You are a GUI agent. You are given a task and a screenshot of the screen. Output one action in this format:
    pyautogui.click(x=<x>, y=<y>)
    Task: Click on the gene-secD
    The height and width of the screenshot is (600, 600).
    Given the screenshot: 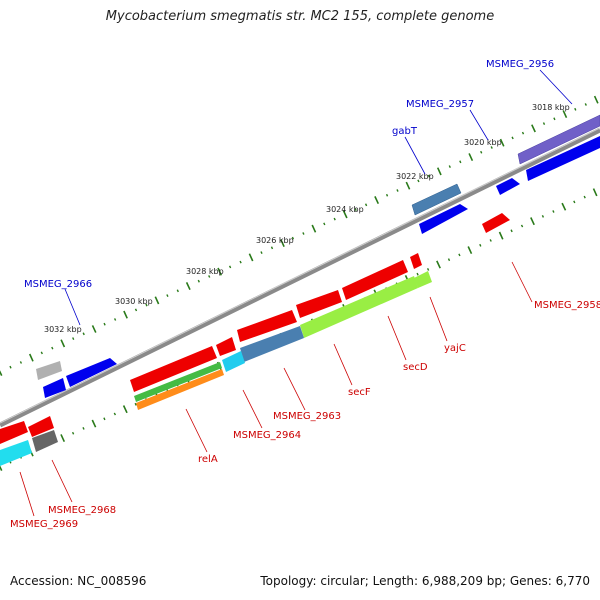 What is the action you would take?
    pyautogui.click(x=375, y=280)
    